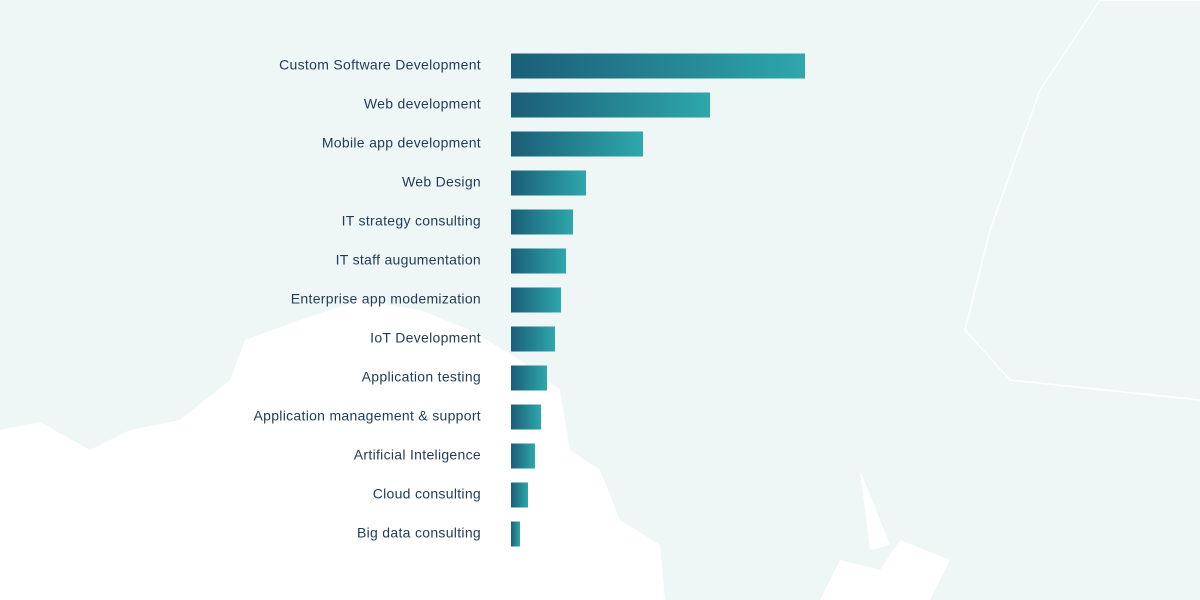 Image resolution: width=1200 pixels, height=600 pixels. Describe the element at coordinates (386, 299) in the screenshot. I see `category-label: Enterprise app modemization` at that location.